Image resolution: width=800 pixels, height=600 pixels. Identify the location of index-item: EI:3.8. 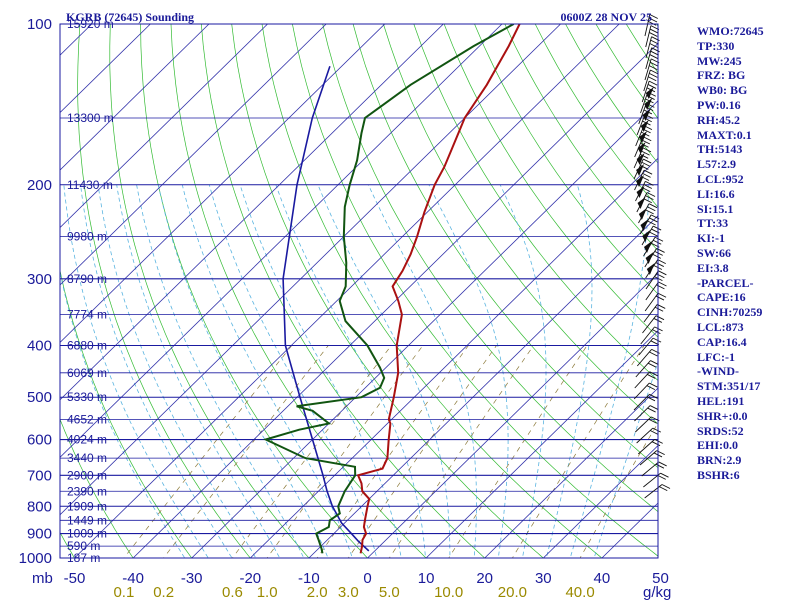
(713, 267).